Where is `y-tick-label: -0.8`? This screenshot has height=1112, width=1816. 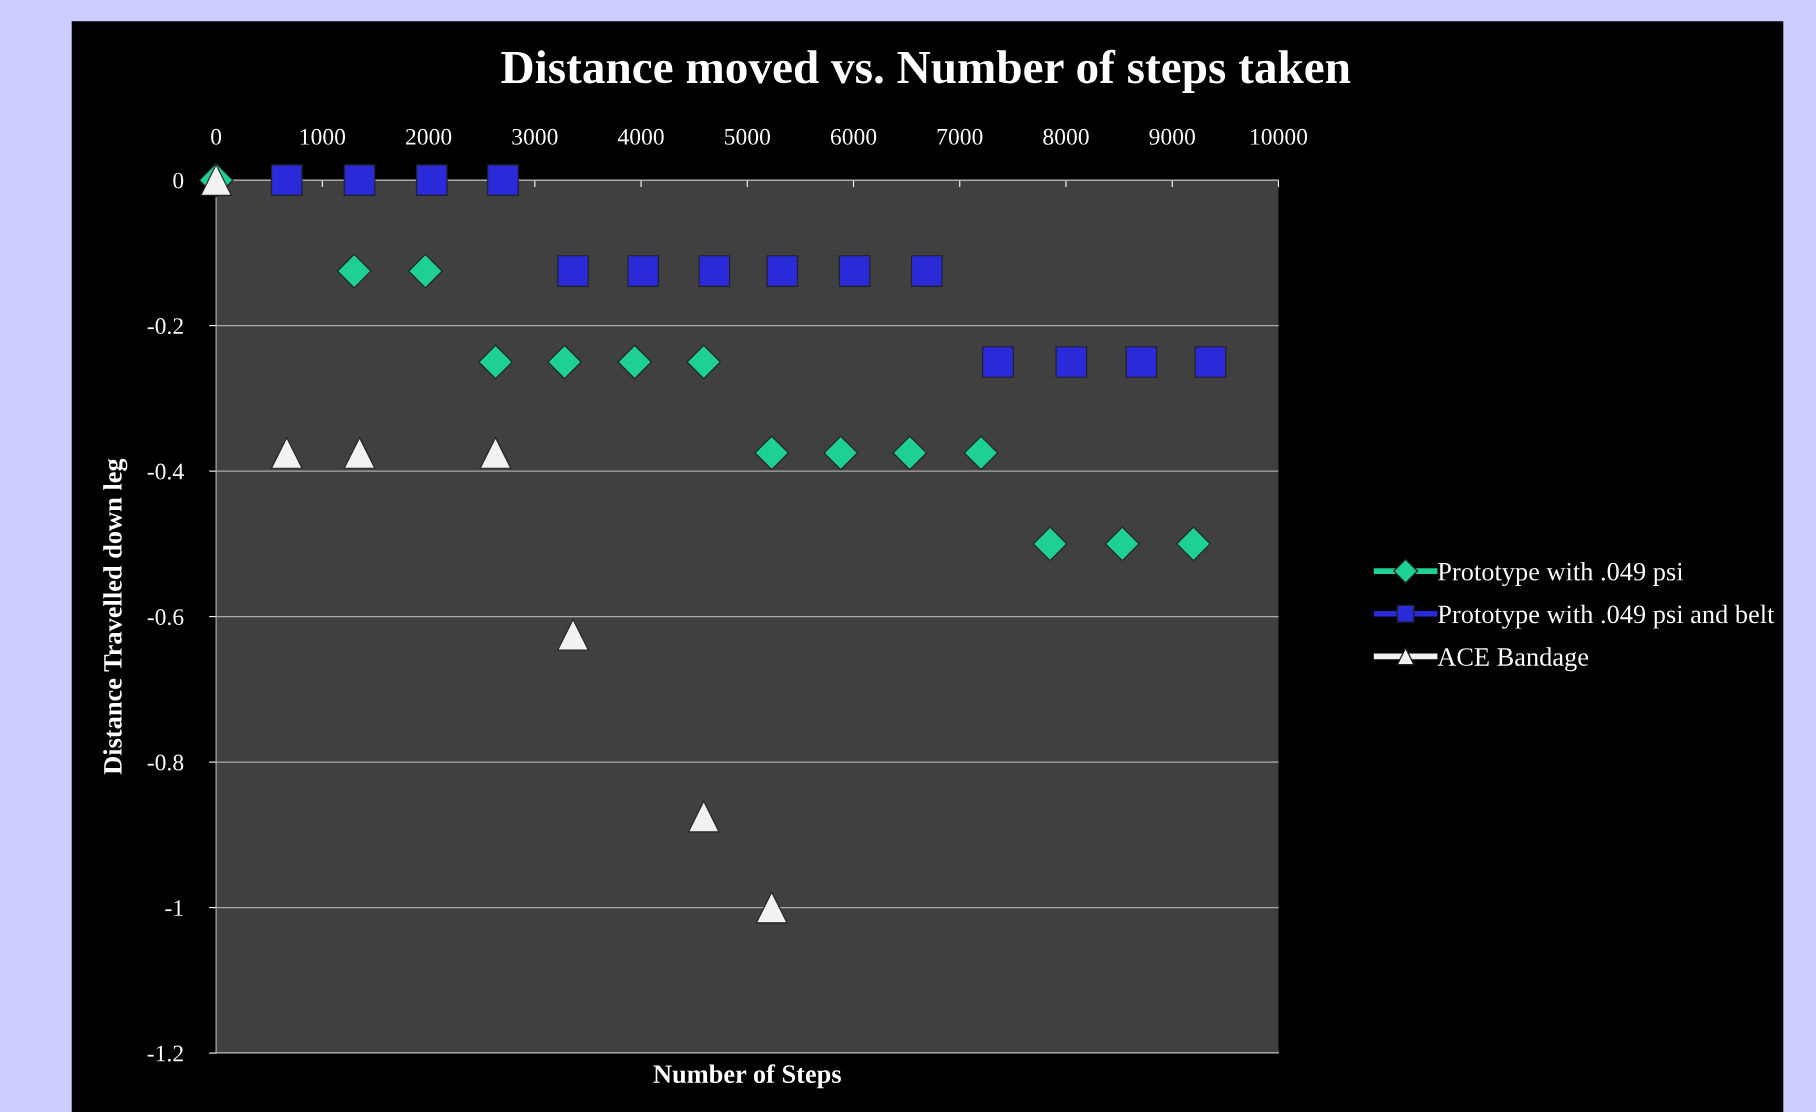 y-tick-label: -0.8 is located at coordinates (165, 762).